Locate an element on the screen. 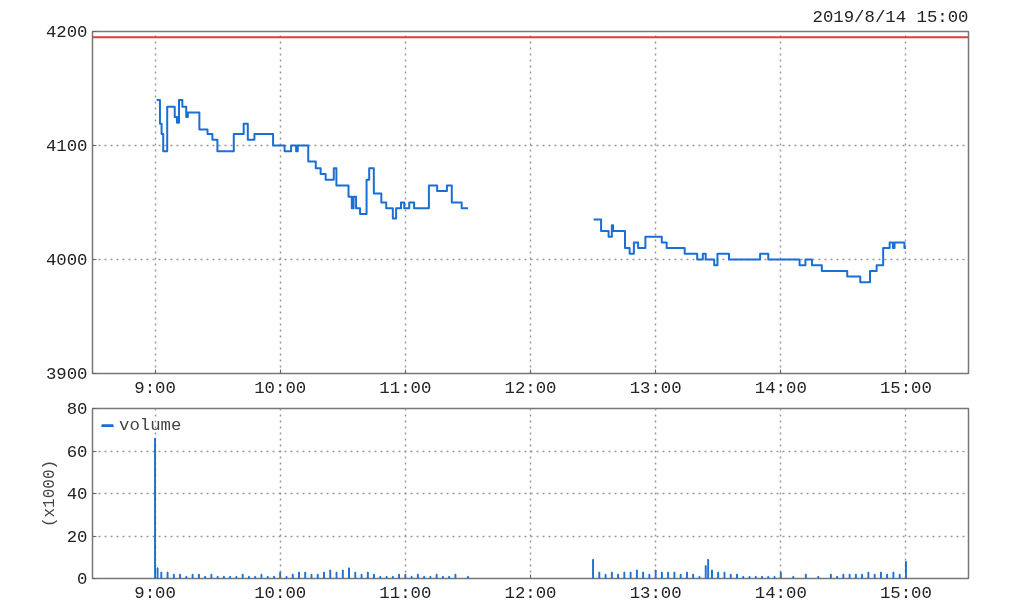 The width and height of the screenshot is (1024, 610). y-tick-label: 4200 is located at coordinates (66, 32).